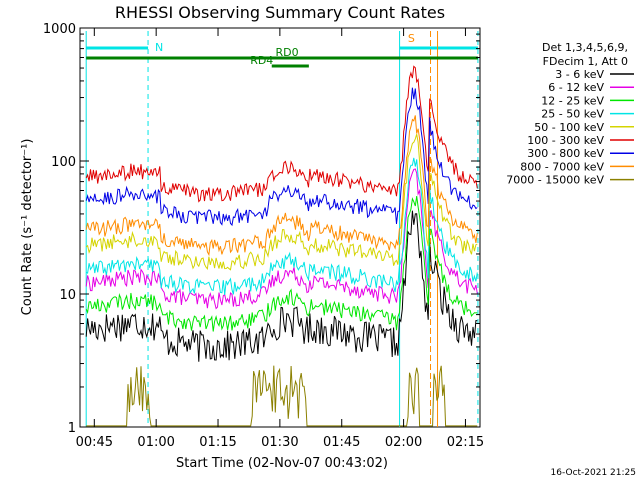 This screenshot has height=480, width=640. I want to click on y-tick-label: 1000, so click(59, 29).